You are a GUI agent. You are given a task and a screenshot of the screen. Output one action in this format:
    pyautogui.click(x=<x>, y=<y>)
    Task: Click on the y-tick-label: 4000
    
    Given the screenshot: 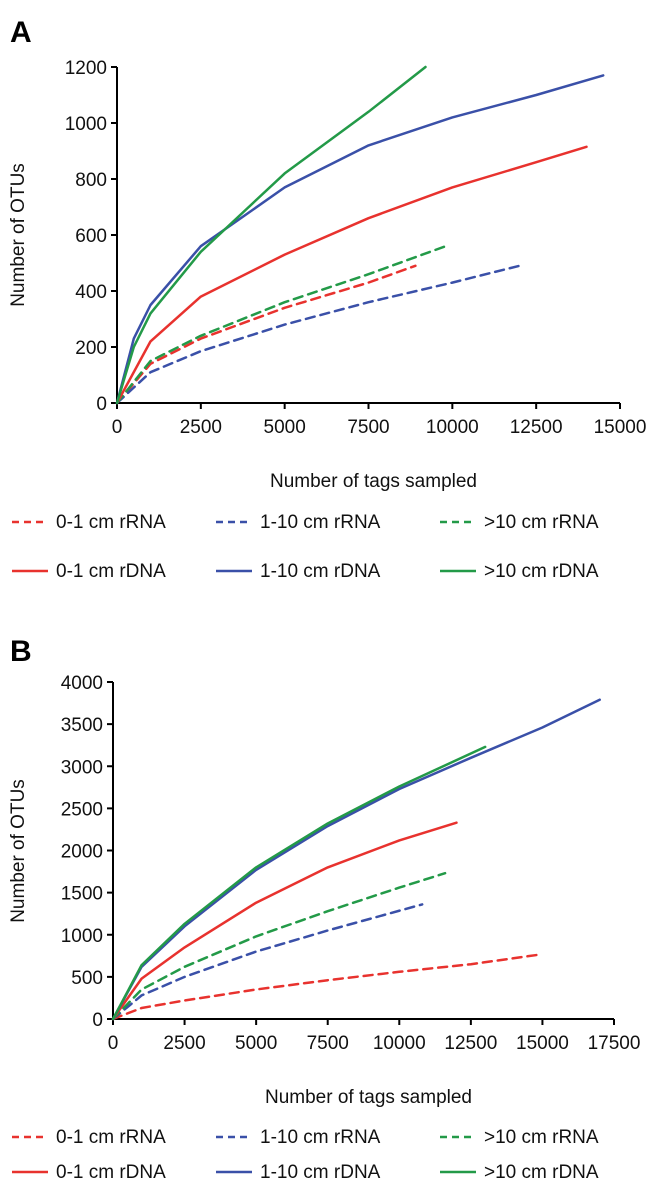 What is the action you would take?
    pyautogui.click(x=82, y=683)
    